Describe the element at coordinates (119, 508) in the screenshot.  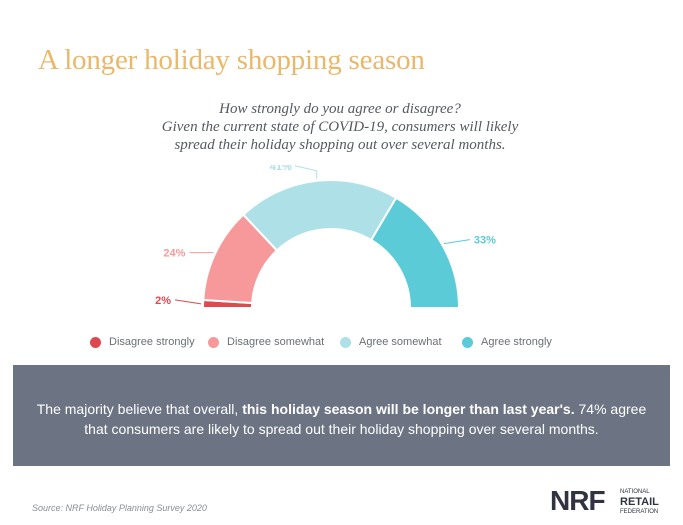
I see `source-note: Source: NRF Holiday Planning Survey 2020` at that location.